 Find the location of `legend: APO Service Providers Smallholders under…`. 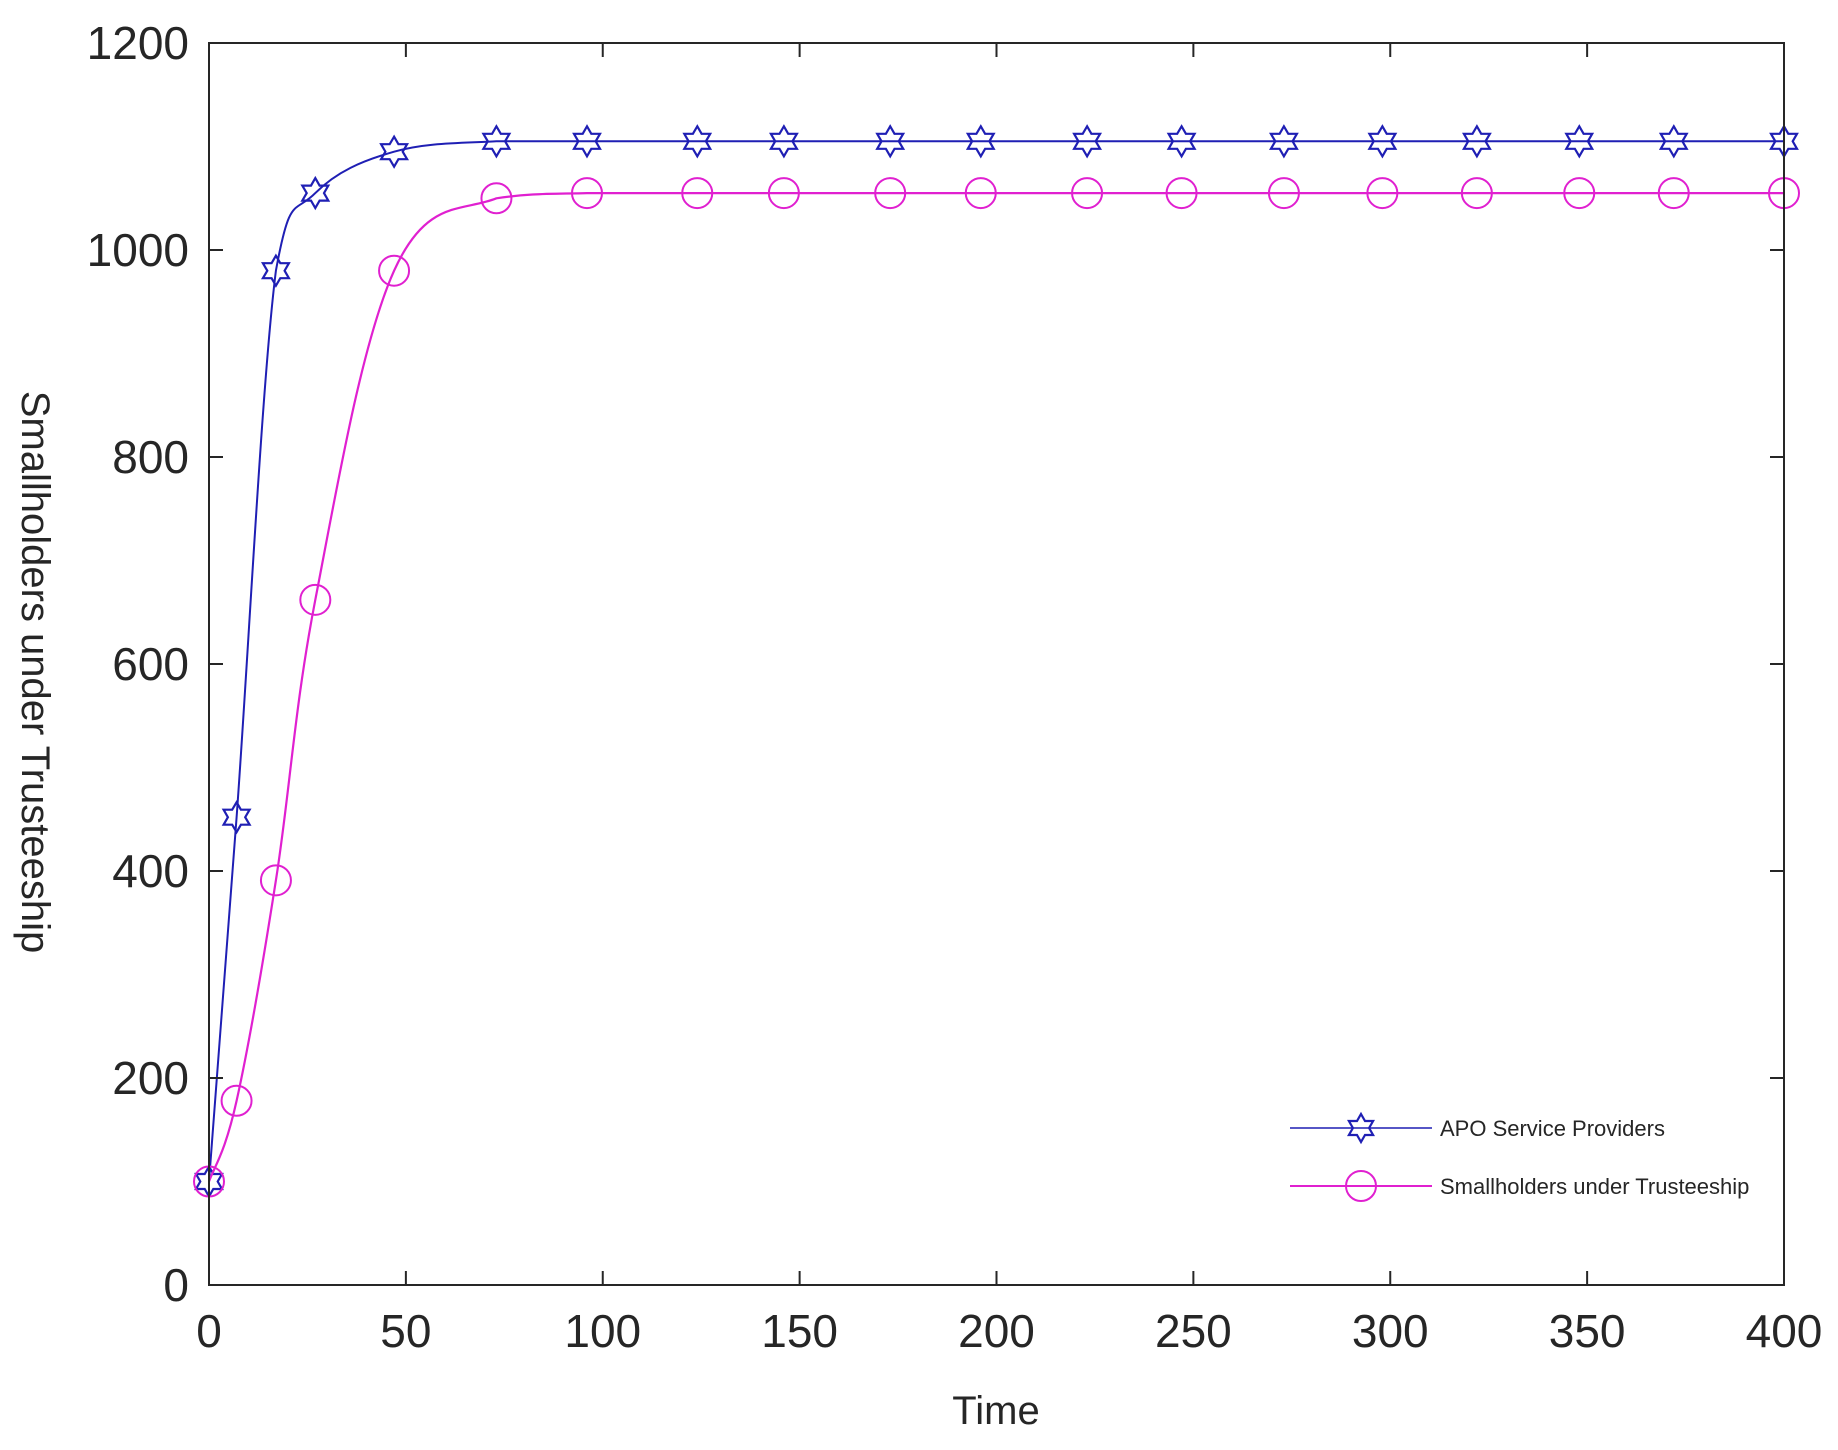

legend: APO Service Providers Smallholders under… is located at coordinates (1519, 1156).